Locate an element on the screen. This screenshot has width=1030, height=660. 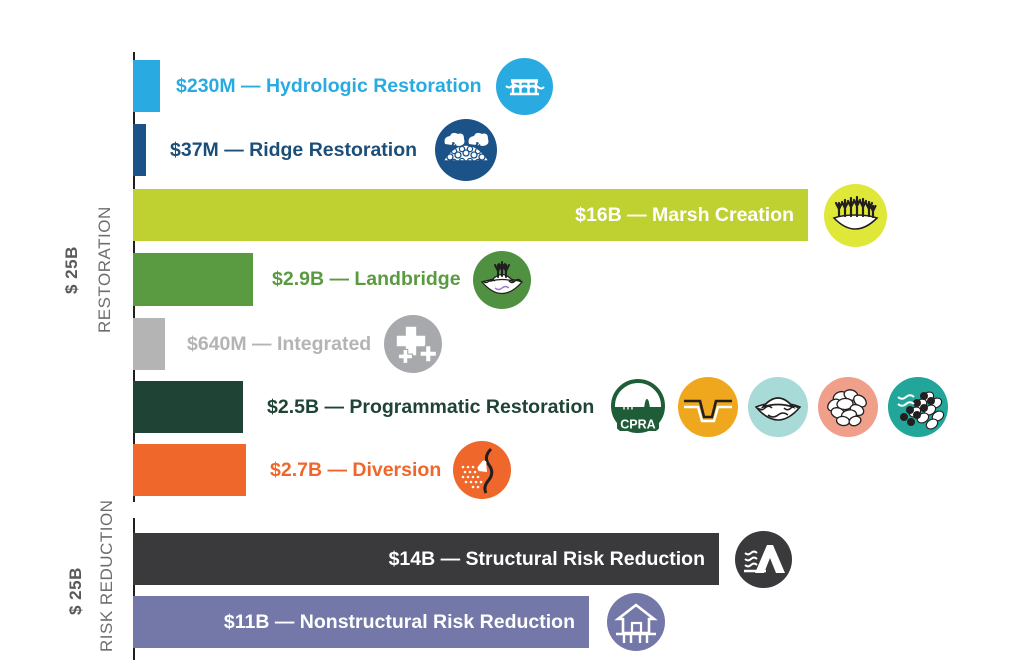
svg-text: CPRA is located at coordinates (638, 425).